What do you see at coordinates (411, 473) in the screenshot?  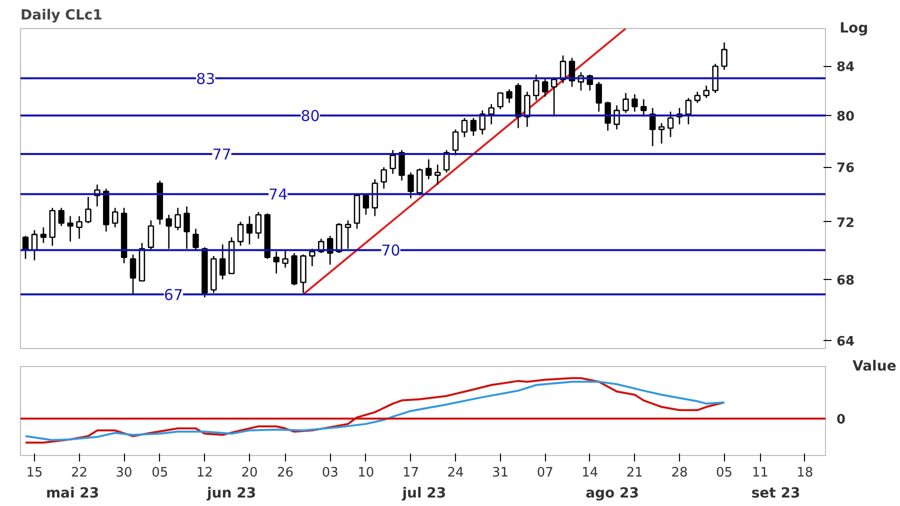 I see `x-tick-label: 17` at bounding box center [411, 473].